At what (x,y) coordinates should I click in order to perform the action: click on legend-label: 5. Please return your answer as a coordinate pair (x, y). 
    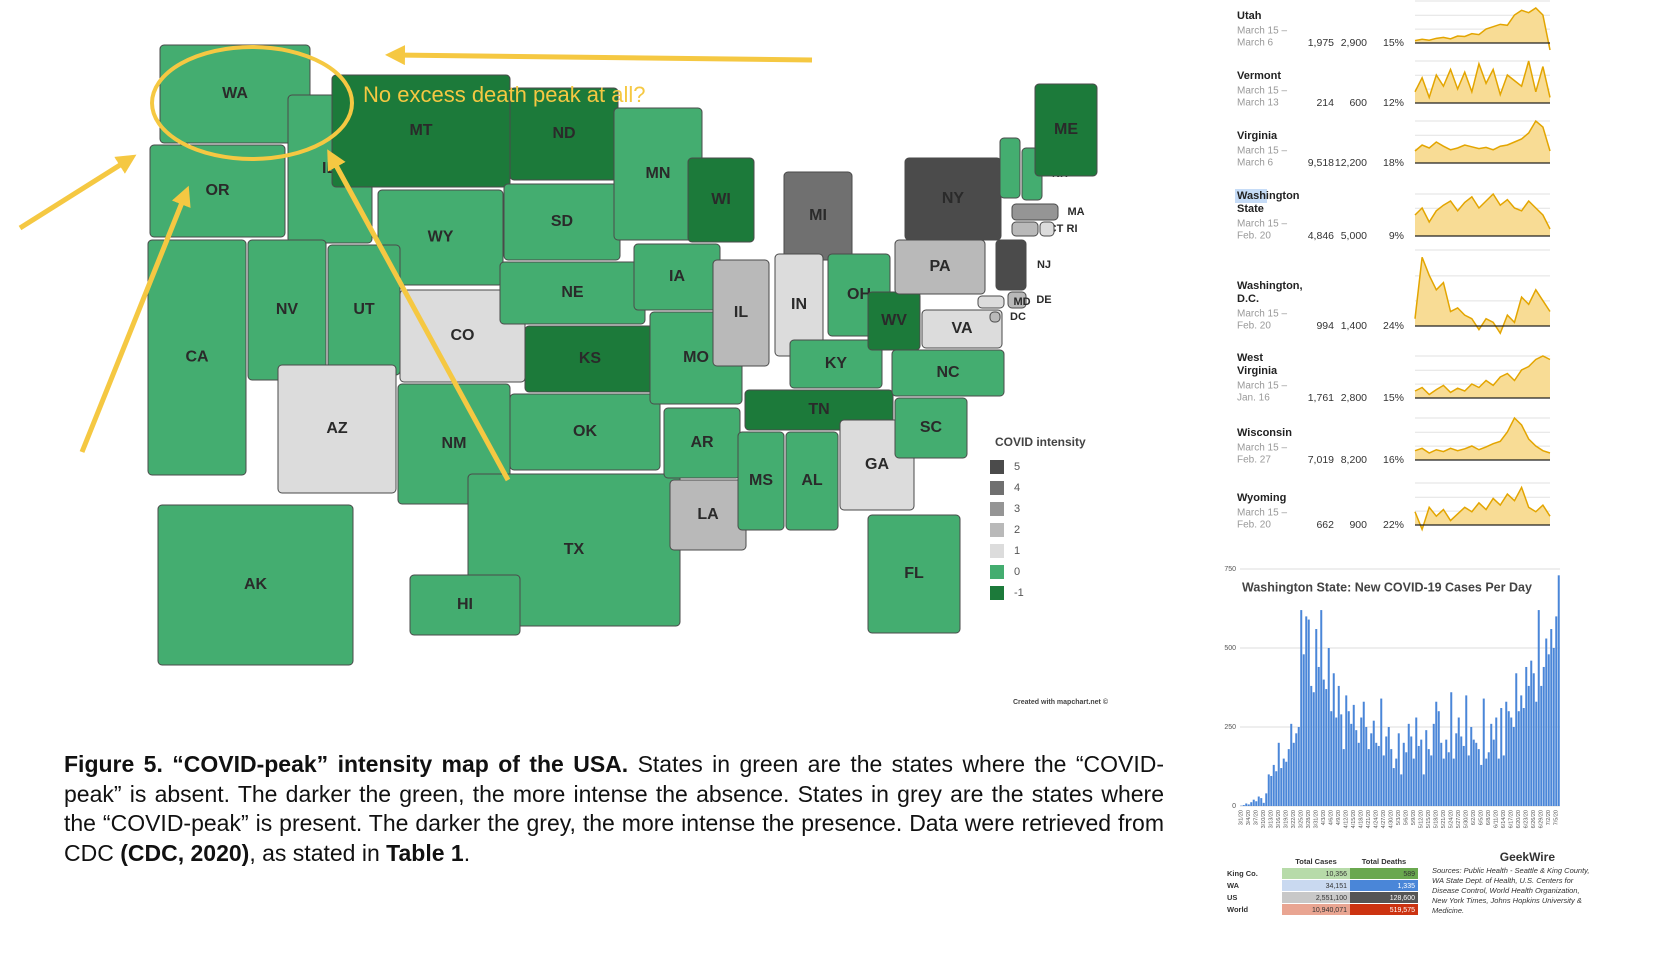
    Looking at the image, I should click on (1017, 467).